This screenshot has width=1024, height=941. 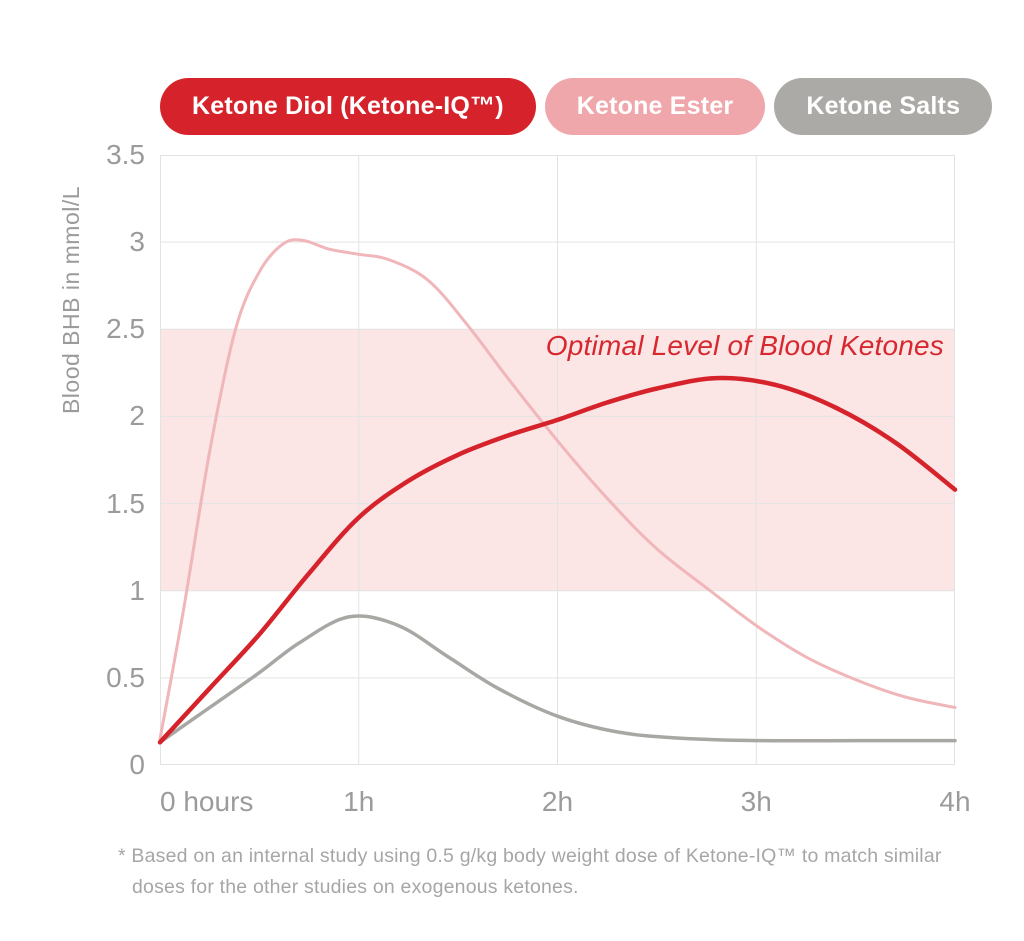 I want to click on legend-pill-ketone-diol: Ketone Diol (Ketone-IQ™), so click(x=348, y=106).